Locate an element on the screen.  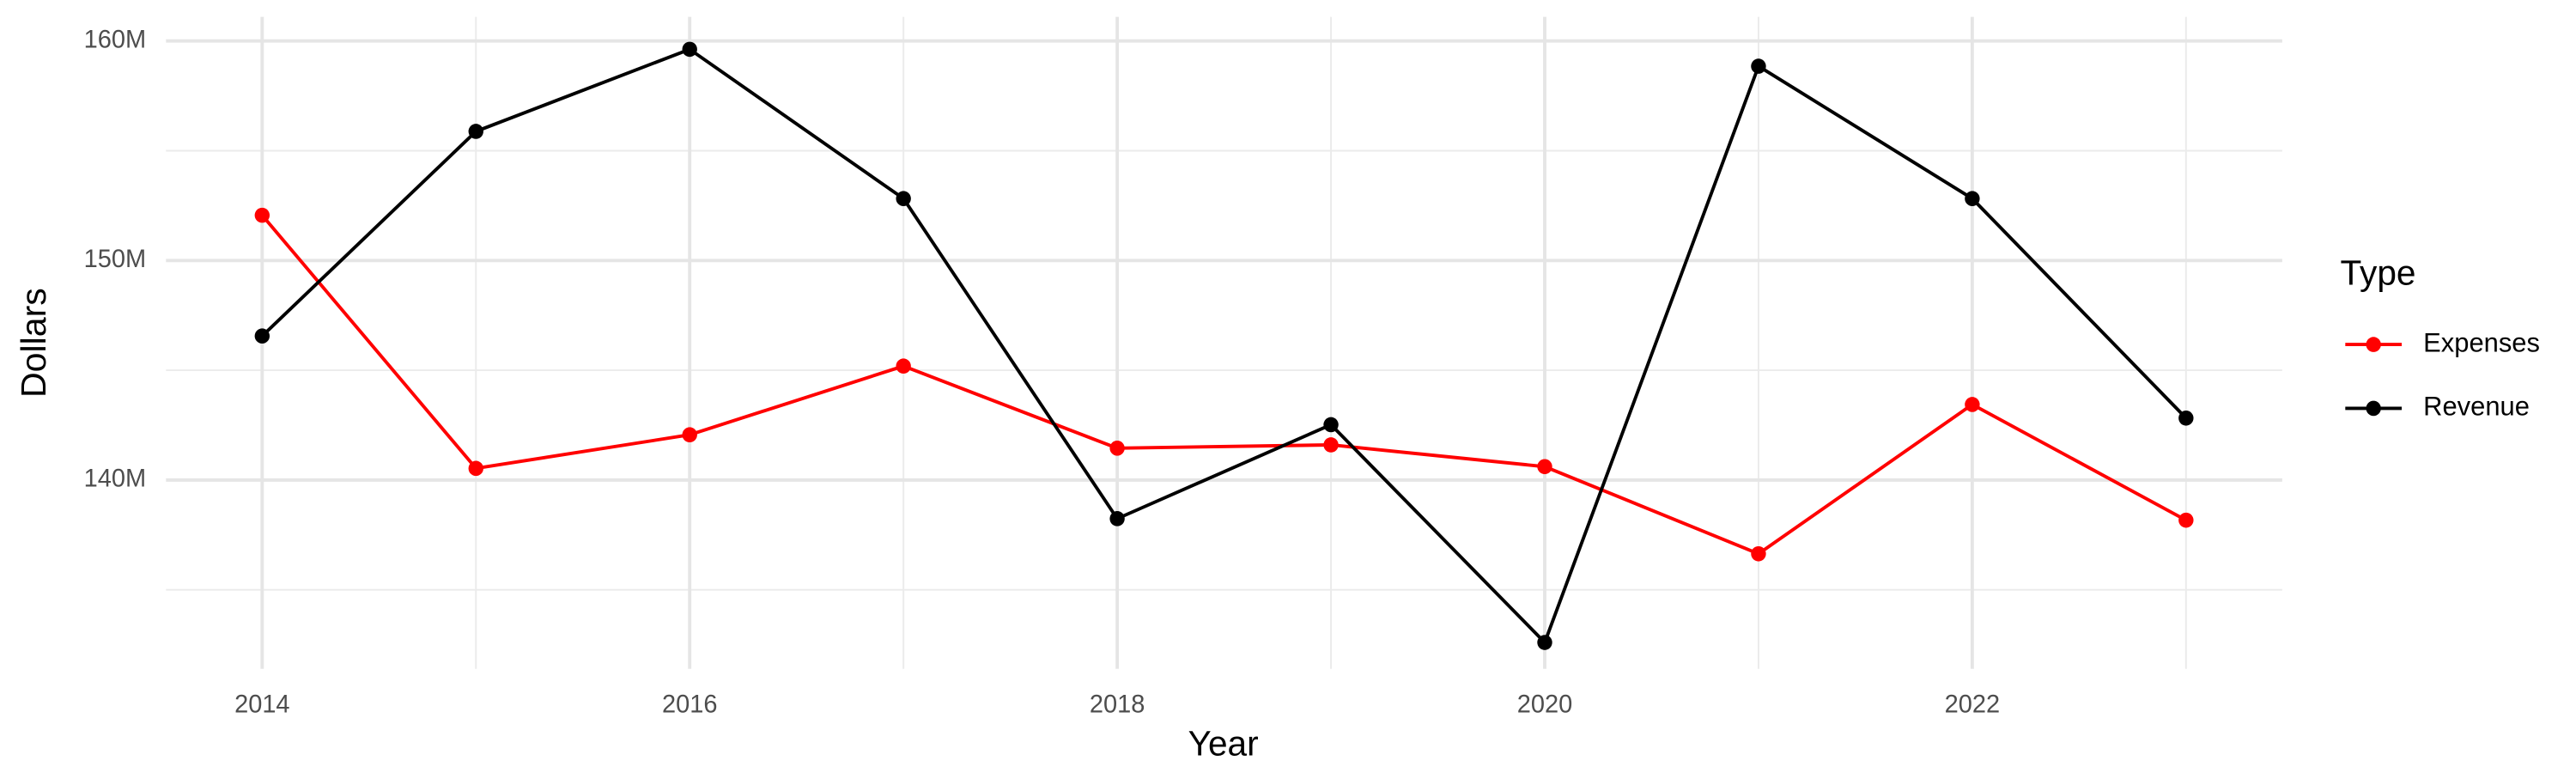
x-tick-label: 2022 is located at coordinates (1973, 704).